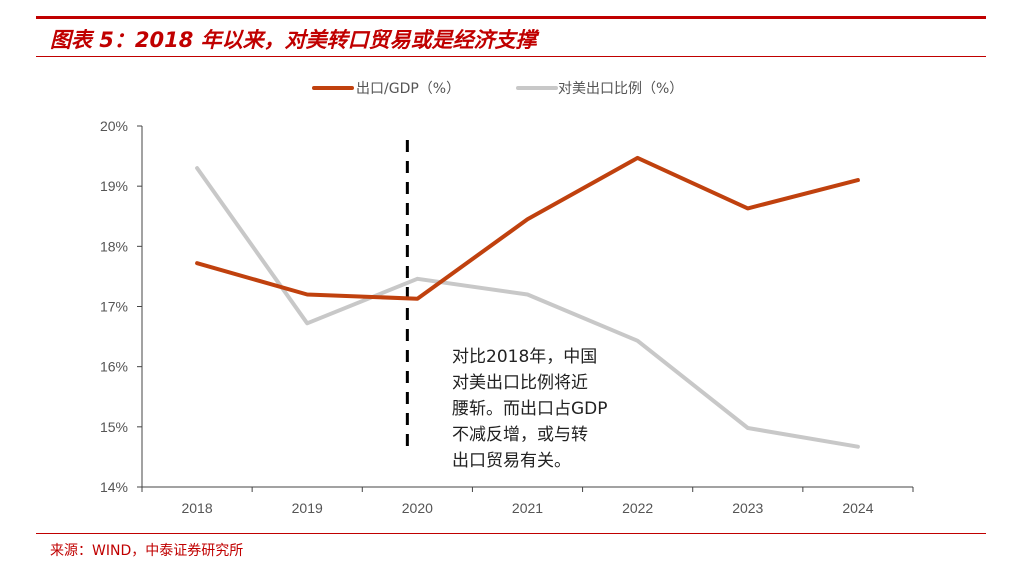 The height and width of the screenshot is (576, 1015). What do you see at coordinates (417, 508) in the screenshot?
I see `x-tick-label: 2020` at bounding box center [417, 508].